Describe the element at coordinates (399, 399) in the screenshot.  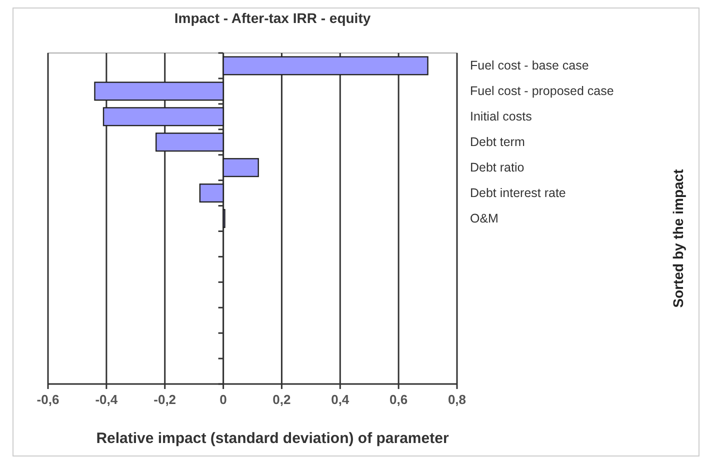
I see `x-tick-label: 0,6` at that location.